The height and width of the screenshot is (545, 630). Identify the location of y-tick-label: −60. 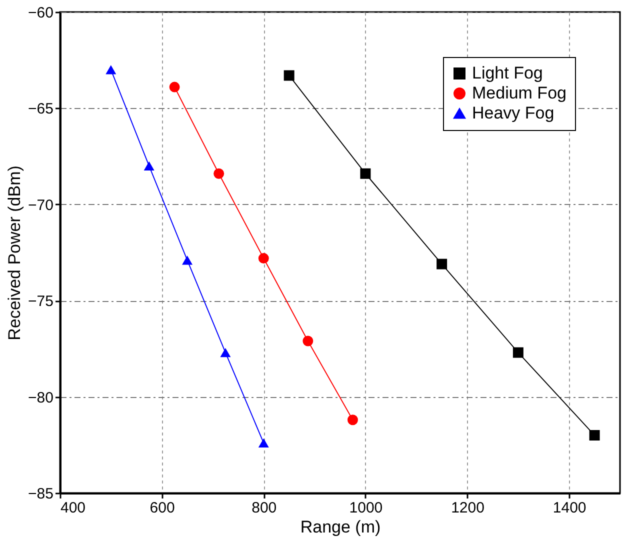
(41, 13).